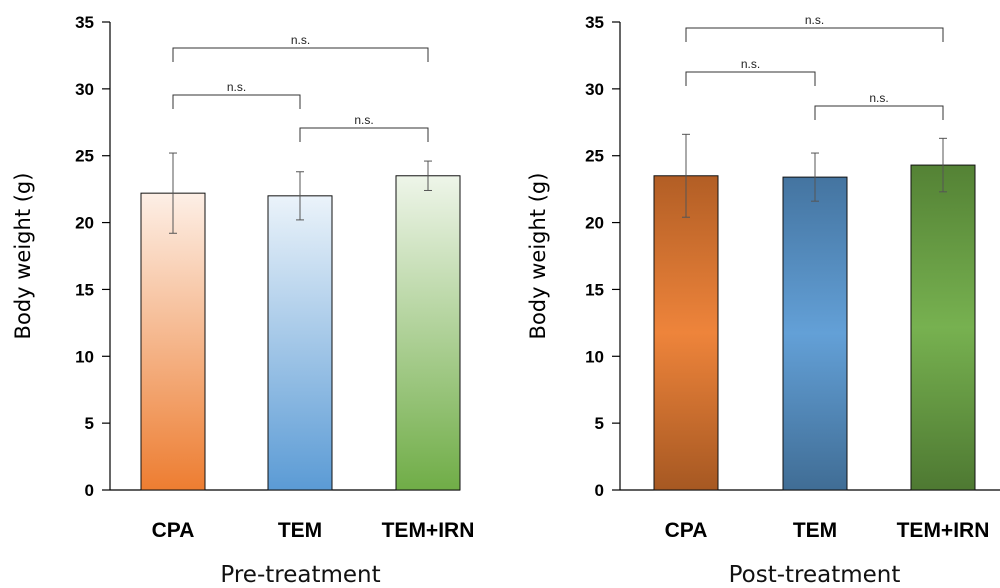 The height and width of the screenshot is (588, 1000). What do you see at coordinates (300, 575) in the screenshot?
I see `panel-title: Pre-treatment` at bounding box center [300, 575].